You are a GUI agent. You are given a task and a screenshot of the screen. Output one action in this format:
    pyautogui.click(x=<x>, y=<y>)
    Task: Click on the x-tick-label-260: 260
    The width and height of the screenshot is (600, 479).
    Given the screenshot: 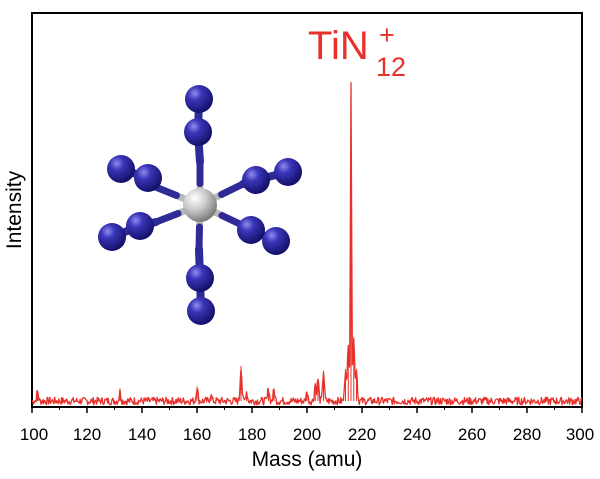 What is the action you would take?
    pyautogui.click(x=472, y=434)
    